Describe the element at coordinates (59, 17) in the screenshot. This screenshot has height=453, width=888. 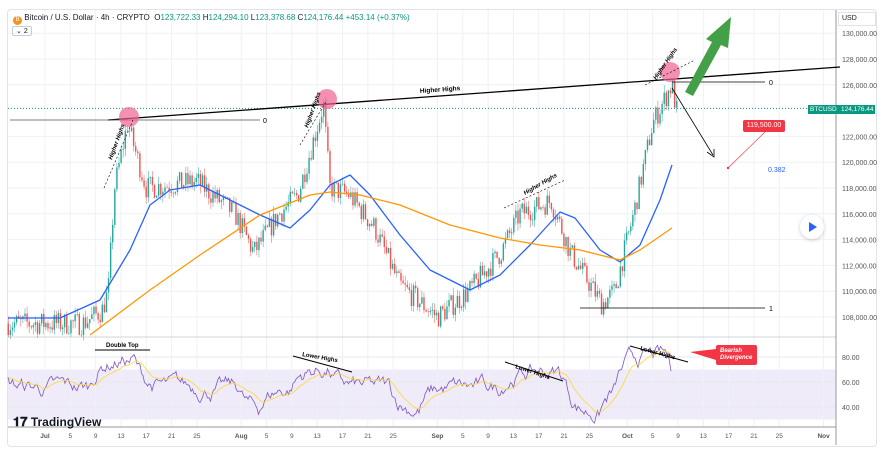
I see `symbol-name: Bitcoin / U.S. Dollar` at that location.